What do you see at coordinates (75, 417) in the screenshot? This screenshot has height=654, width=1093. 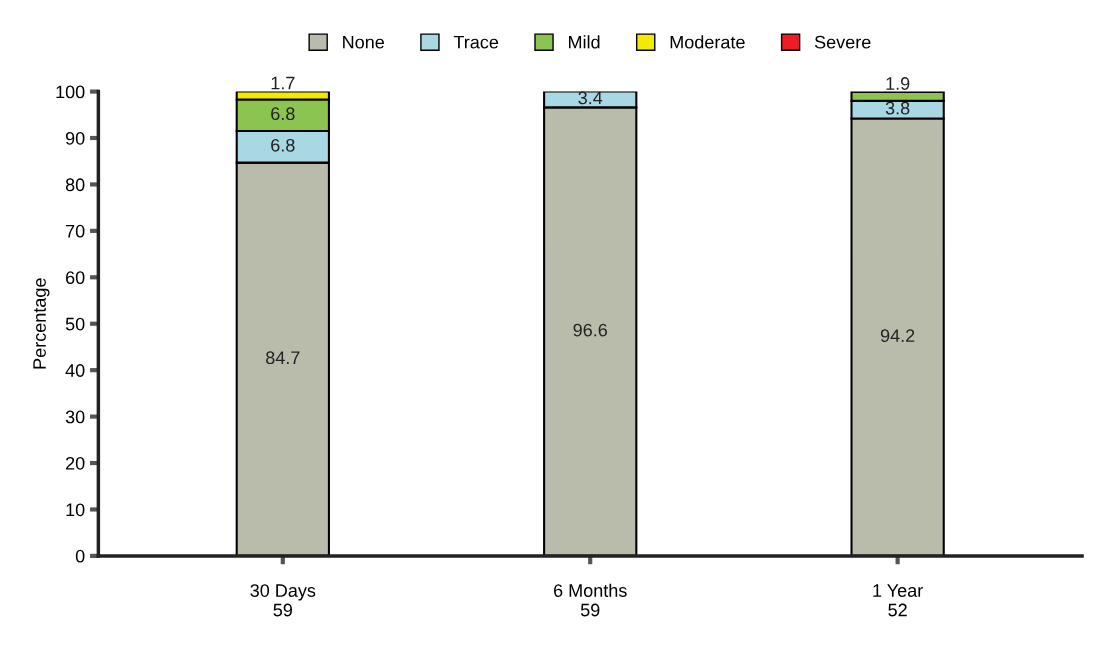 I see `y-tick-label: 30` at bounding box center [75, 417].